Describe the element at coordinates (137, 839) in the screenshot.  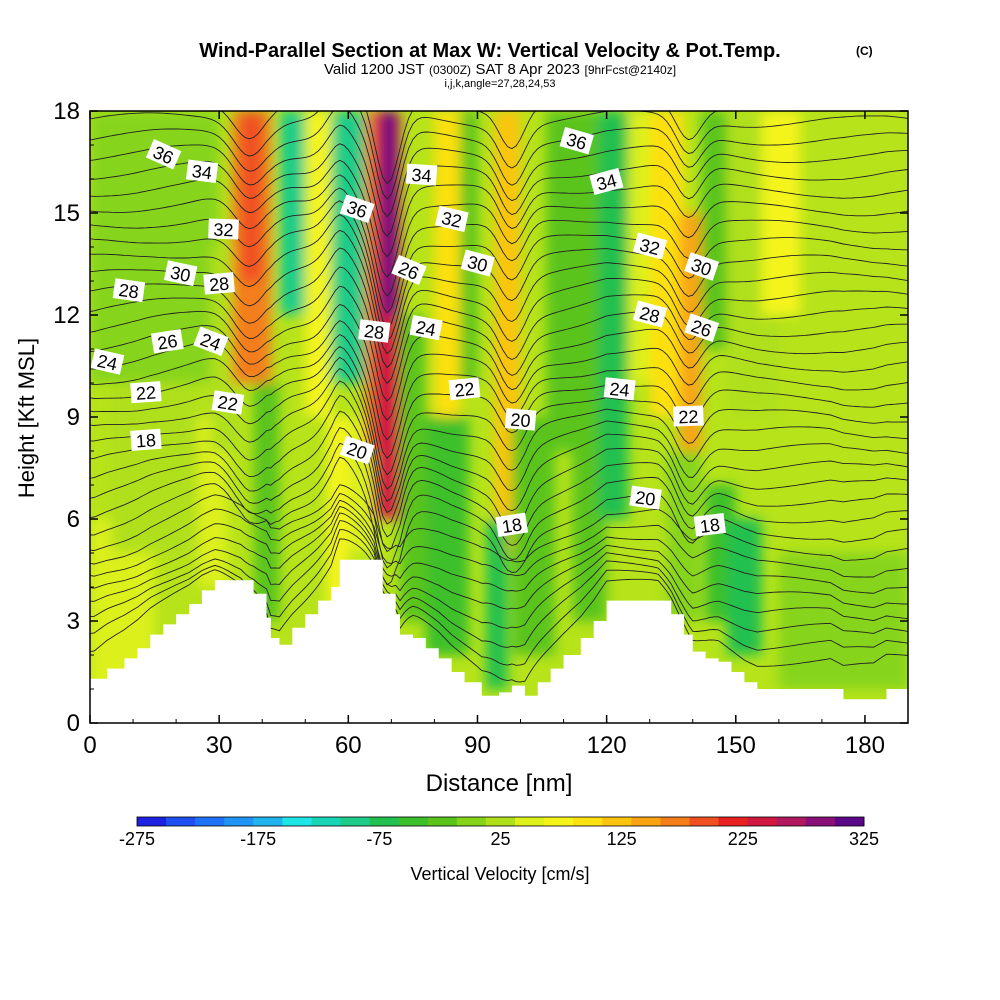
I see `colorbar-tick-label: -275` at that location.